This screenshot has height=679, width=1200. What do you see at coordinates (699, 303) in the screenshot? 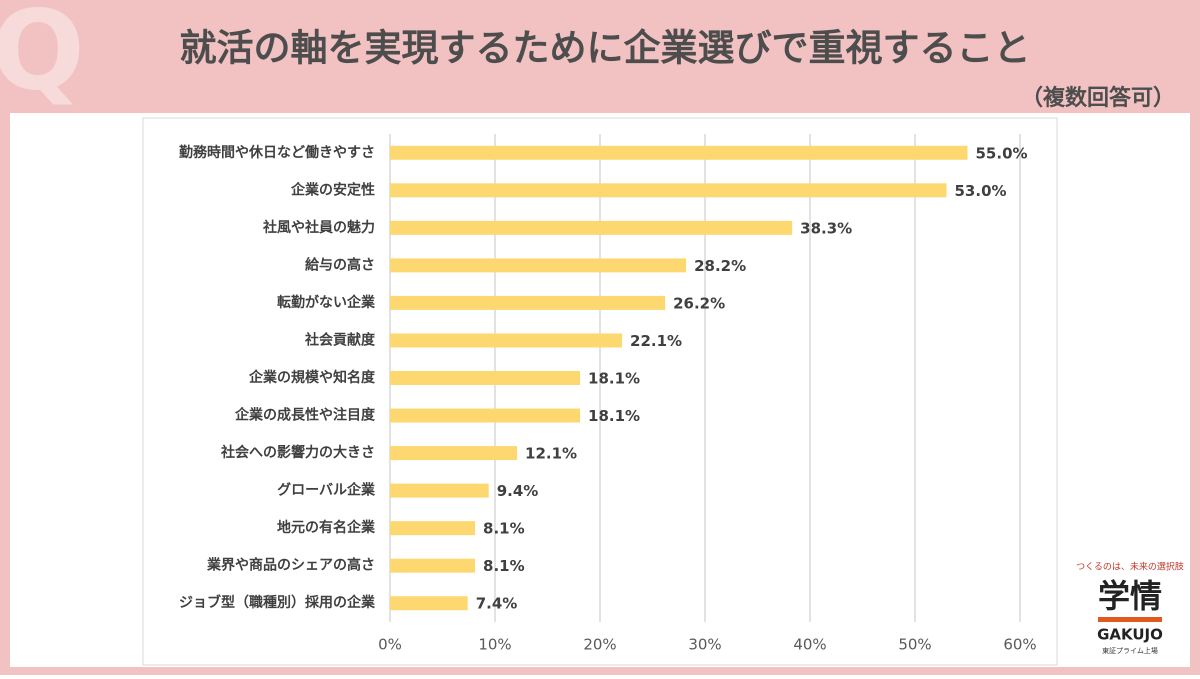
I see `value-label: 26.2%` at bounding box center [699, 303].